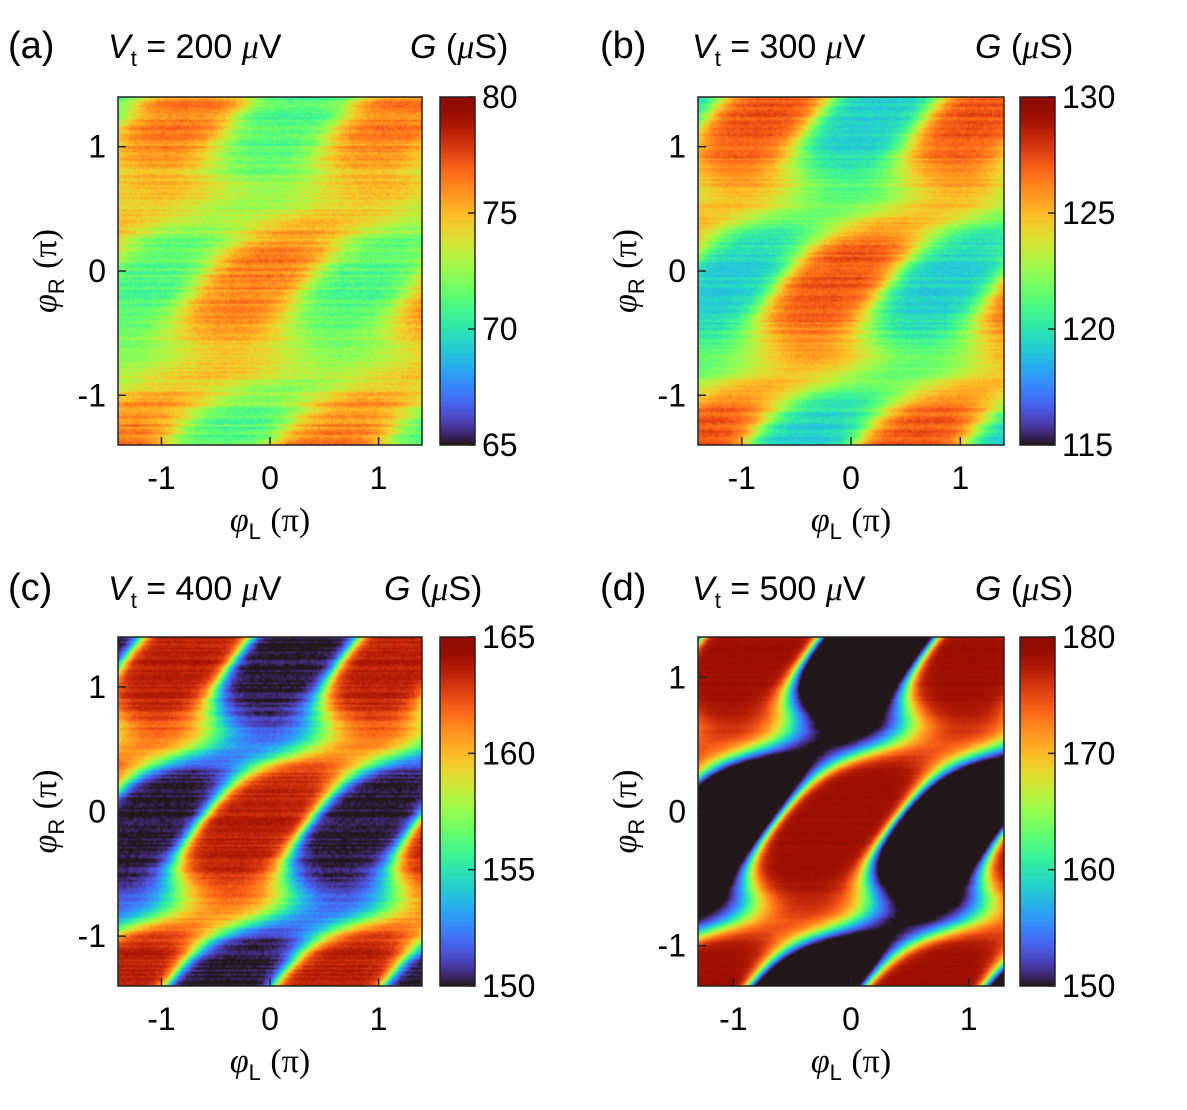 This screenshot has height=1110, width=1187. What do you see at coordinates (500, 97) in the screenshot?
I see `colorbar-tick-label: 80` at bounding box center [500, 97].